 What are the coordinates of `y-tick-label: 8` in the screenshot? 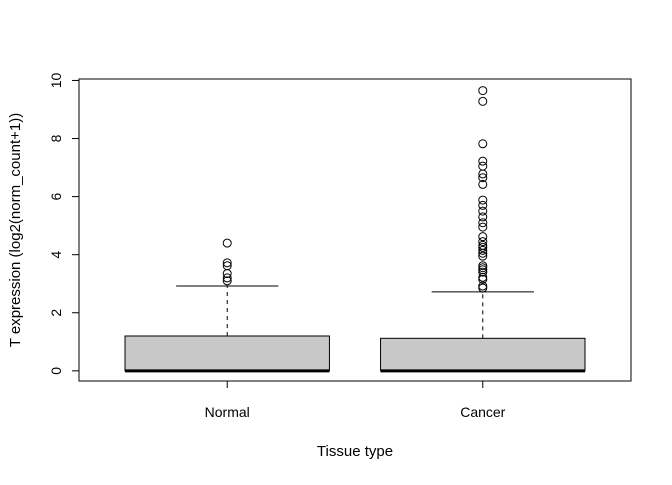 It's located at (56, 138).